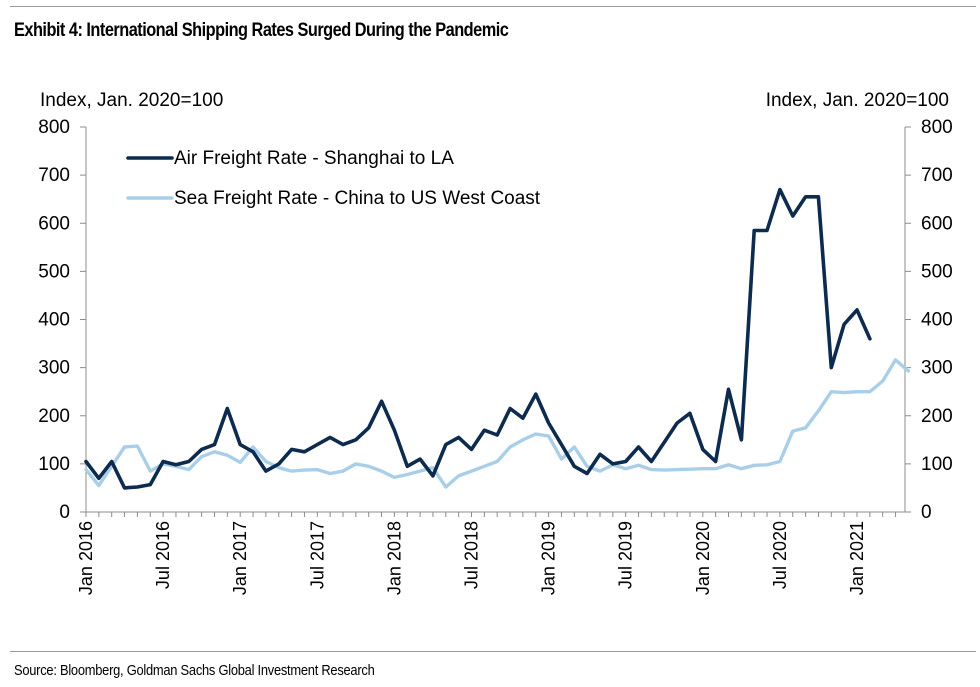 This screenshot has width=980, height=687. What do you see at coordinates (54, 320) in the screenshot?
I see `y-tick-label-left: 400` at bounding box center [54, 320].